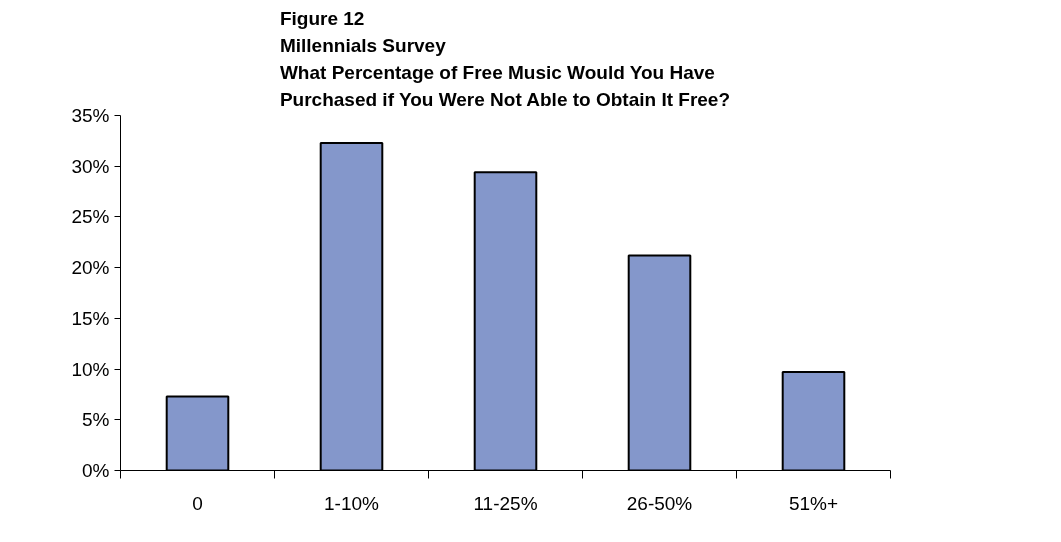  What do you see at coordinates (90, 268) in the screenshot?
I see `y-tick-label: 20%` at bounding box center [90, 268].